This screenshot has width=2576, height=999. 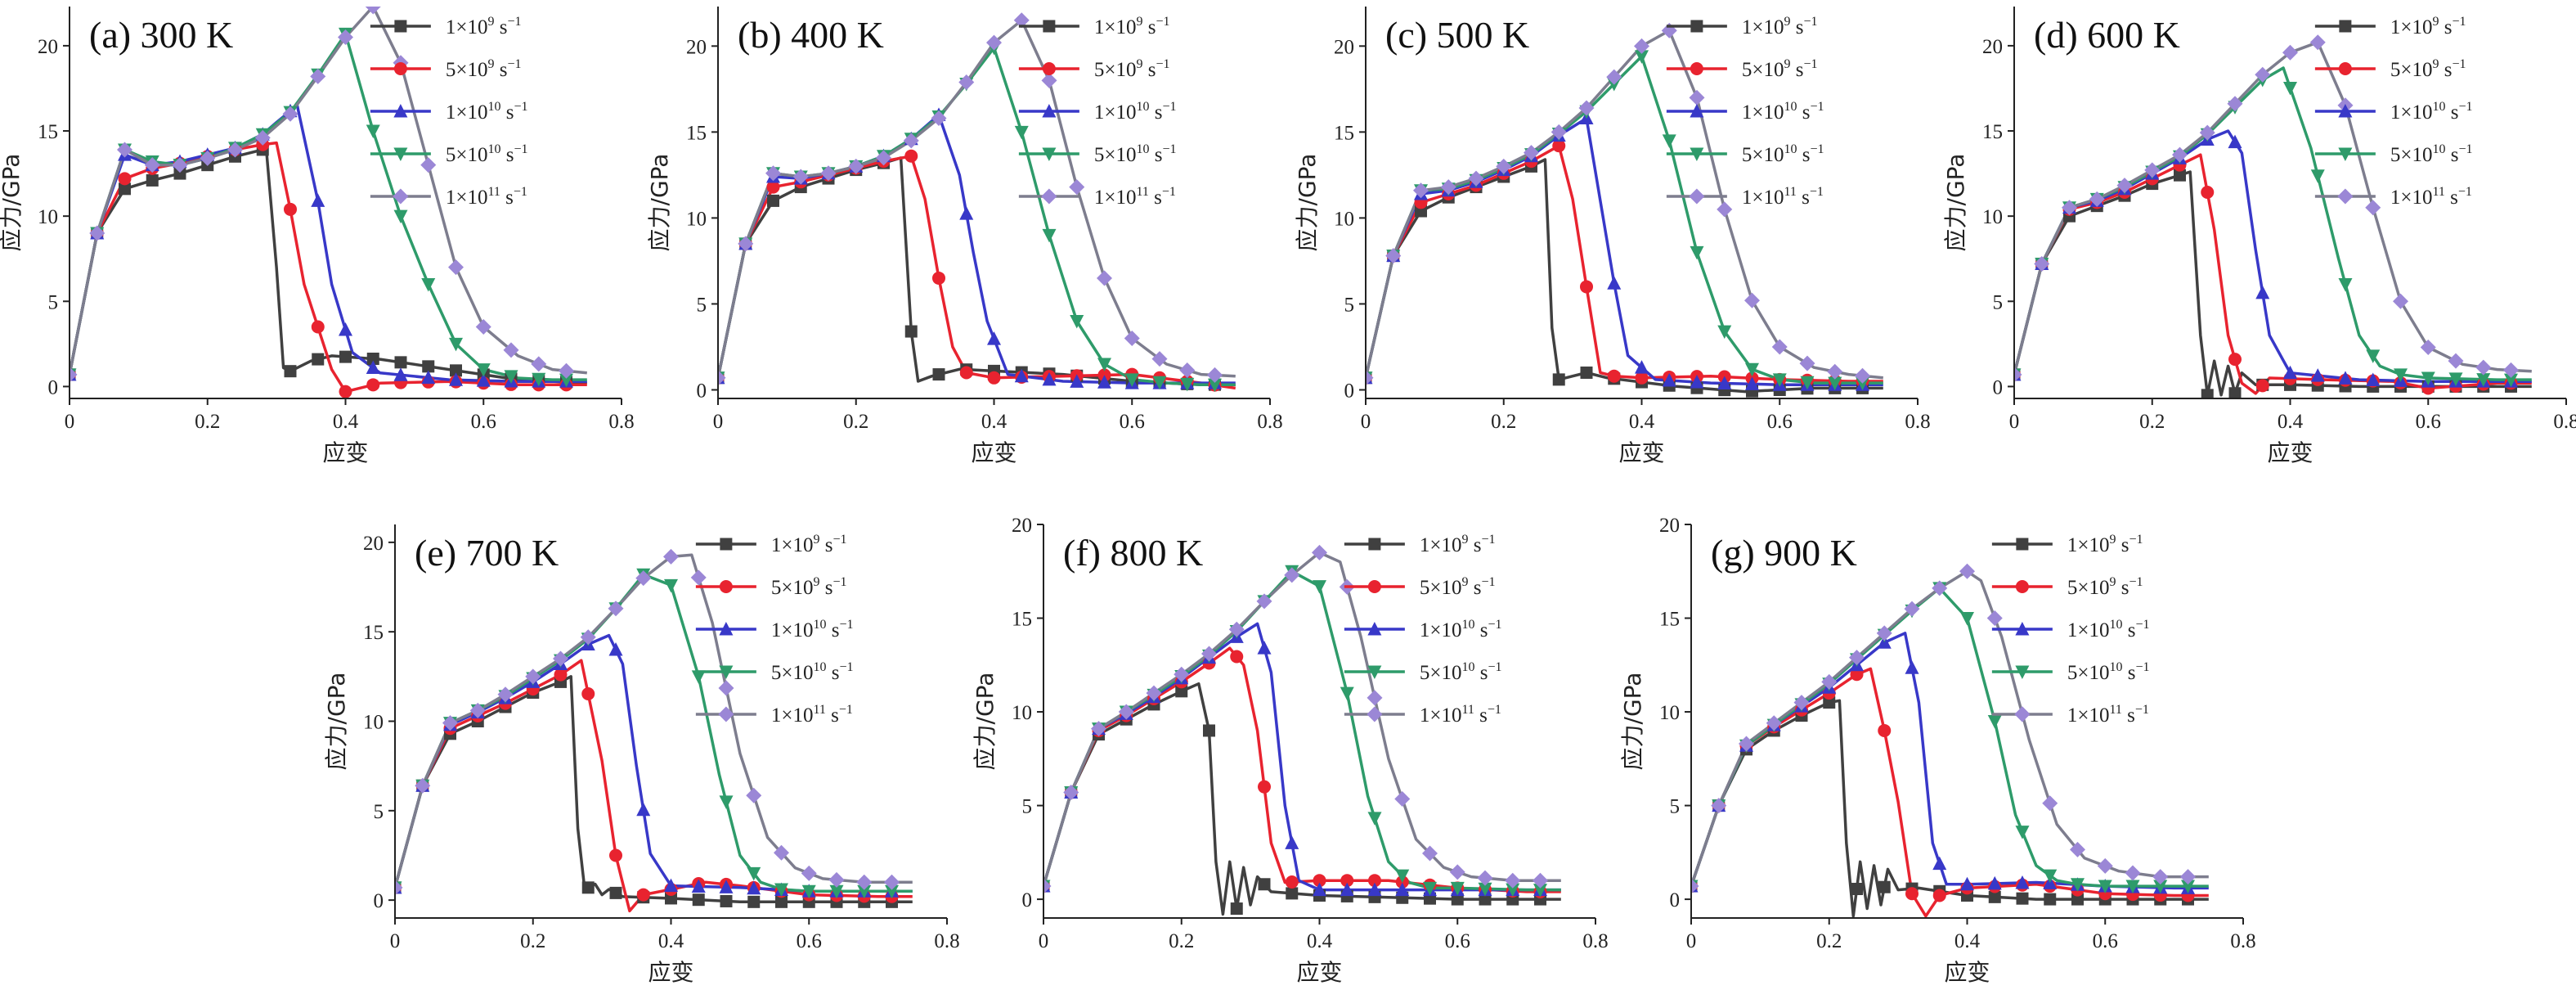 I want to click on legend-label-5e9: 5×109 s−1, so click(x=1458, y=587).